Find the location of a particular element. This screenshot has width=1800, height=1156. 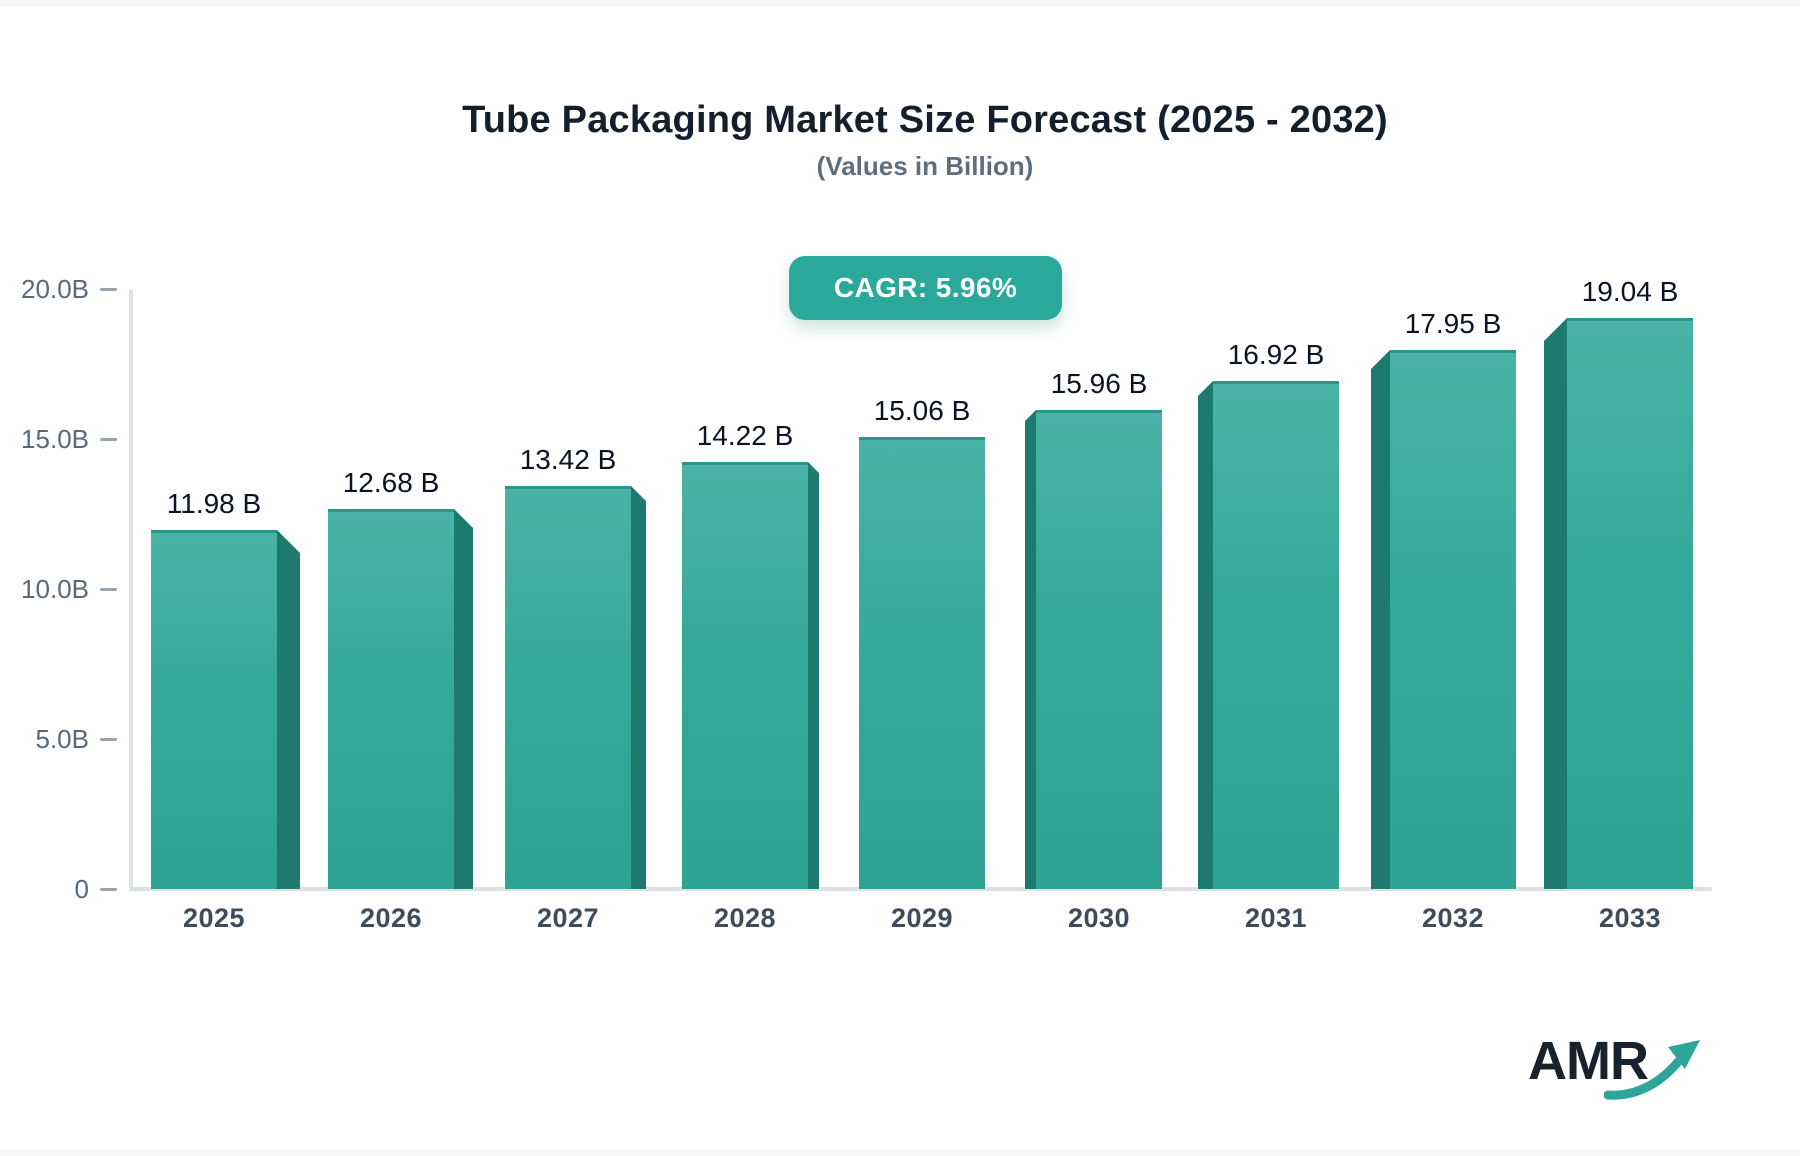

bar: 12.68 B is located at coordinates (400, 678).